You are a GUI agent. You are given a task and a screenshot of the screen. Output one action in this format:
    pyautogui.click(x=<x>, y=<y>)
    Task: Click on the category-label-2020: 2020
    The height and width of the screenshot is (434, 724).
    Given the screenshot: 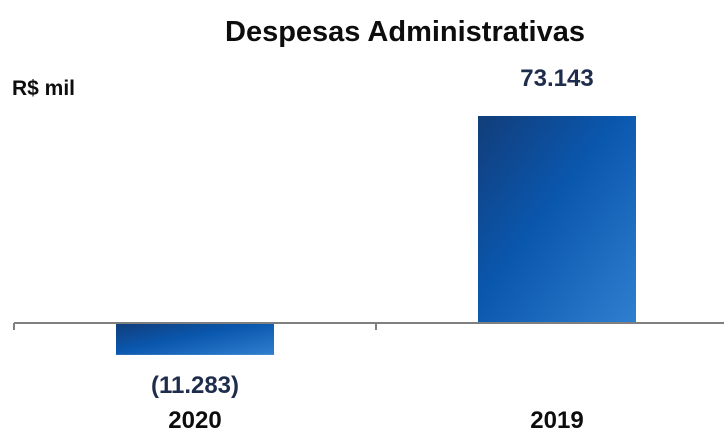 What is the action you would take?
    pyautogui.click(x=194, y=420)
    